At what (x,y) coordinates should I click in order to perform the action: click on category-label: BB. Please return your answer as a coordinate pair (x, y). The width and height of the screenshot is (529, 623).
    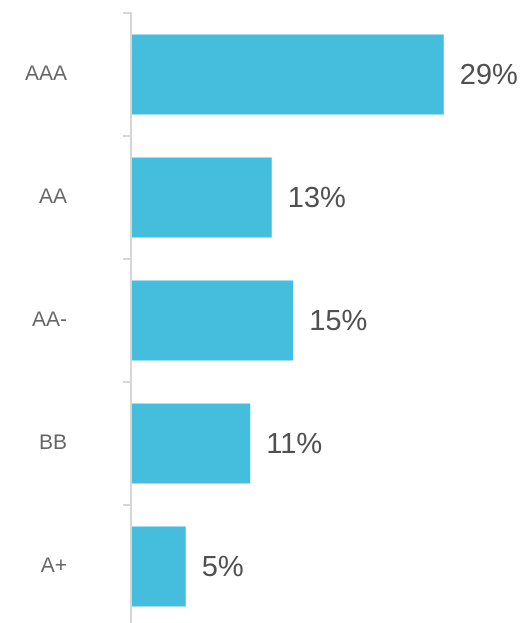
    Looking at the image, I should click on (53, 442).